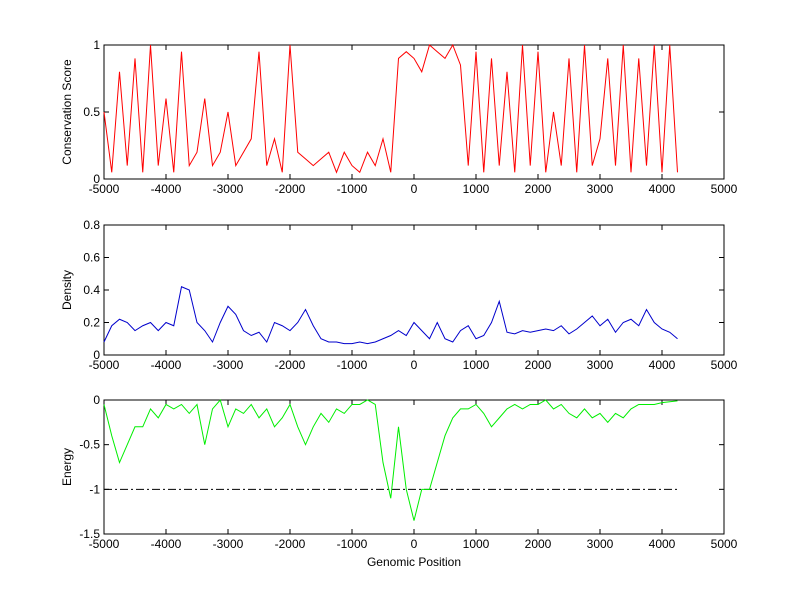 The image size is (800, 599). What do you see at coordinates (94, 489) in the screenshot?
I see `y-tick-label: -1` at bounding box center [94, 489].